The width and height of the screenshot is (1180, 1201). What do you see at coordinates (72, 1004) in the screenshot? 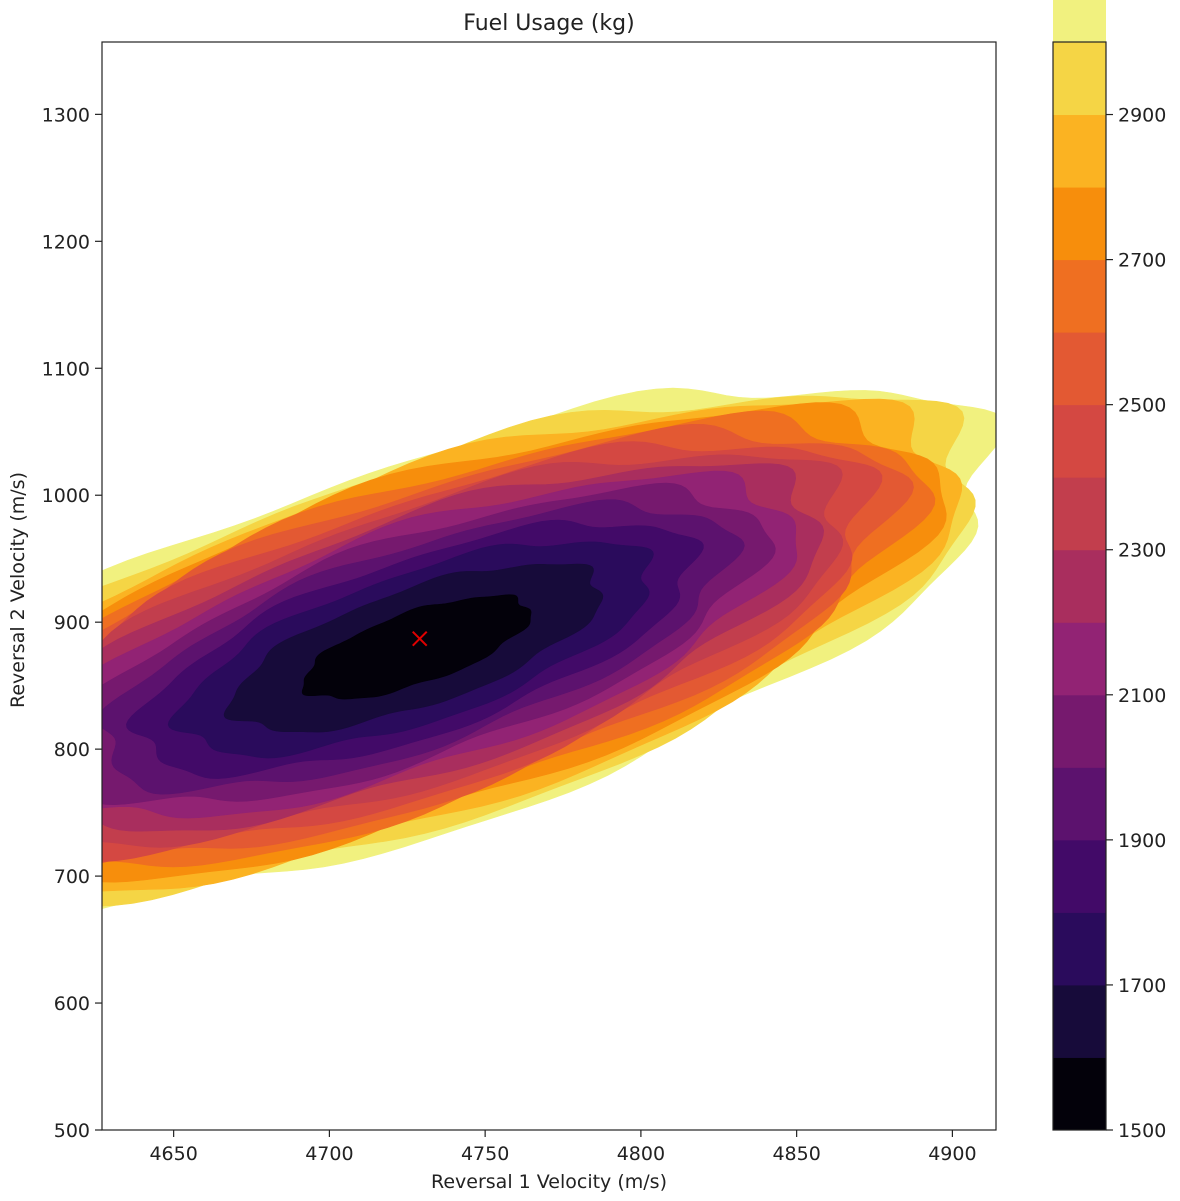
I see `y-tick-label: 600` at bounding box center [72, 1004].